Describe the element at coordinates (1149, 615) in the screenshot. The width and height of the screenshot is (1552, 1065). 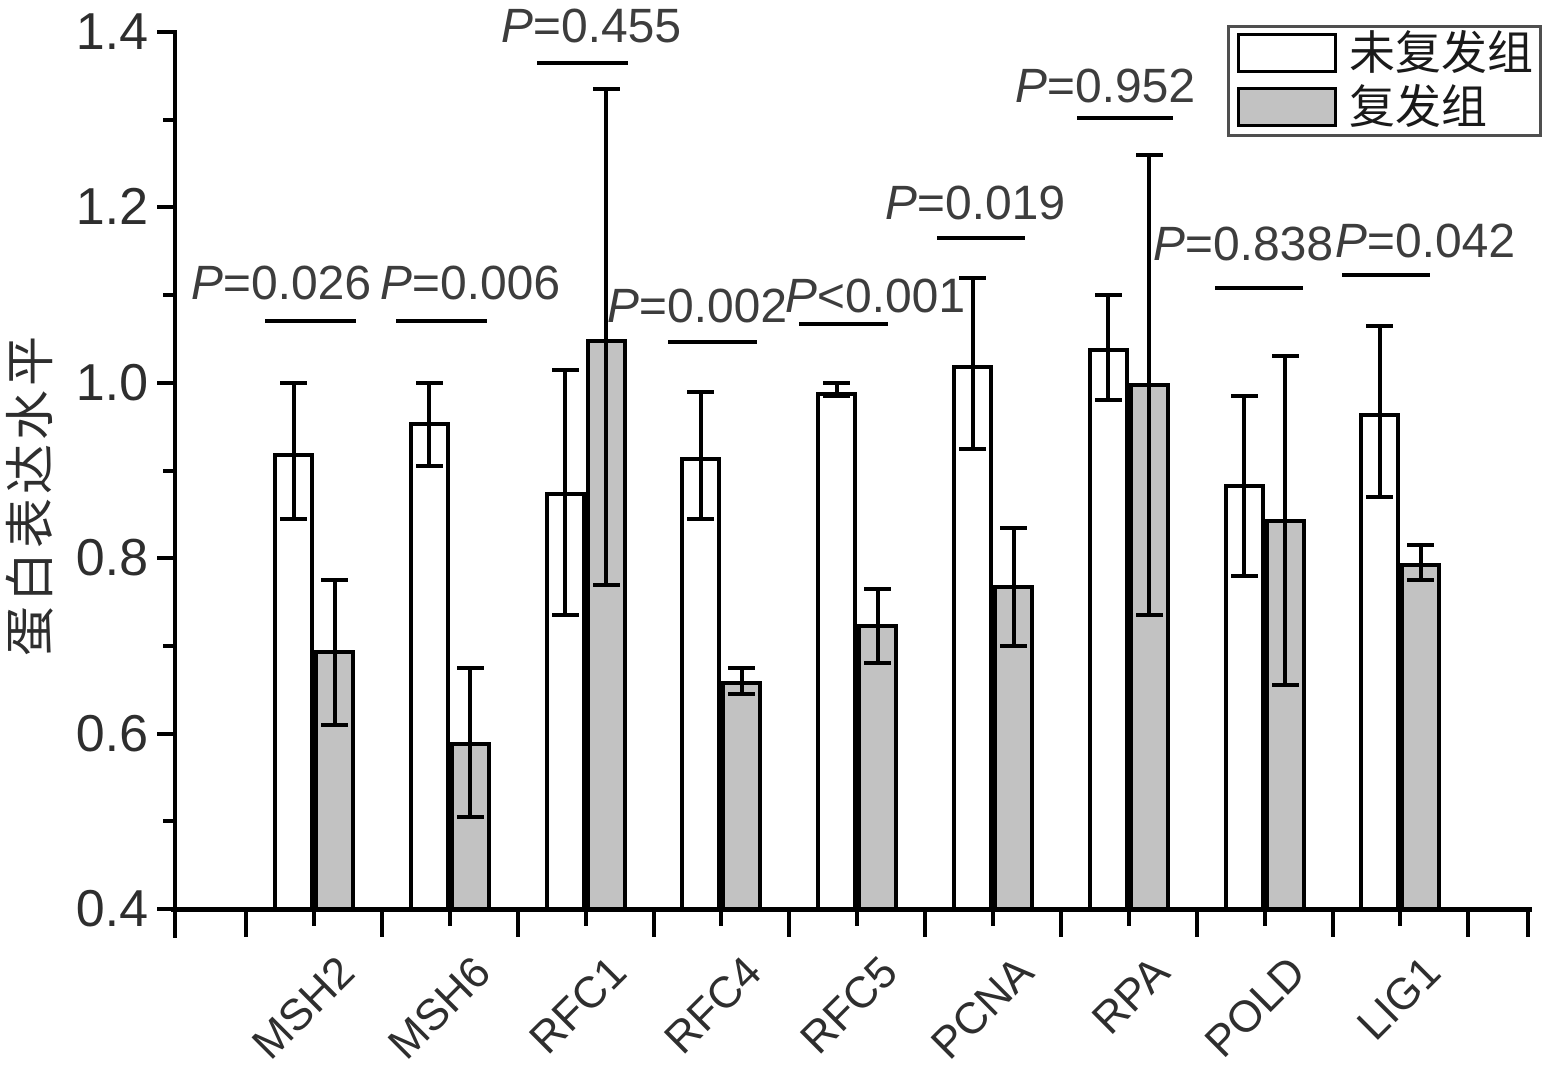
I see `errorbar-rpa-recurrence-cap-bottom` at that location.